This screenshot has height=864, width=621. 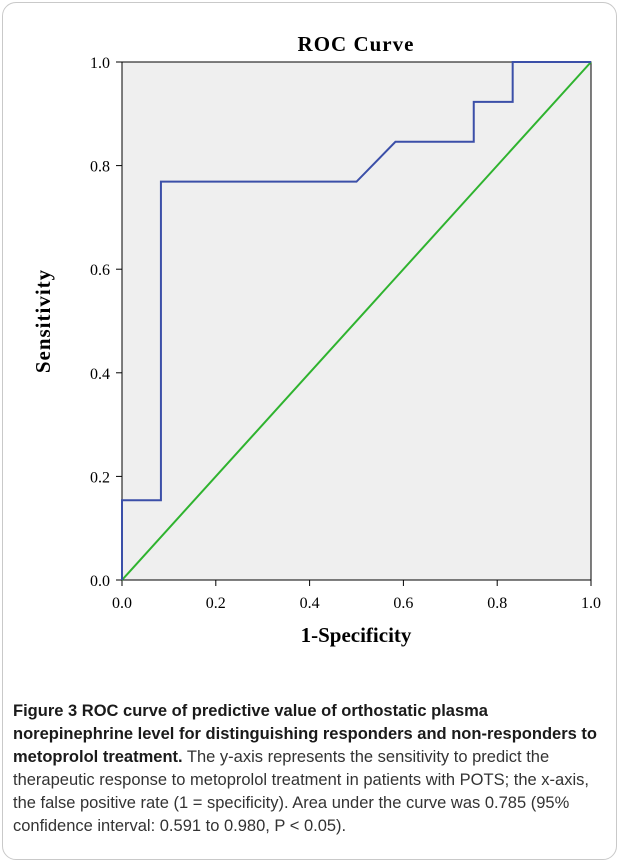 What do you see at coordinates (45, 711) in the screenshot?
I see `caption-label: Figure 3` at bounding box center [45, 711].